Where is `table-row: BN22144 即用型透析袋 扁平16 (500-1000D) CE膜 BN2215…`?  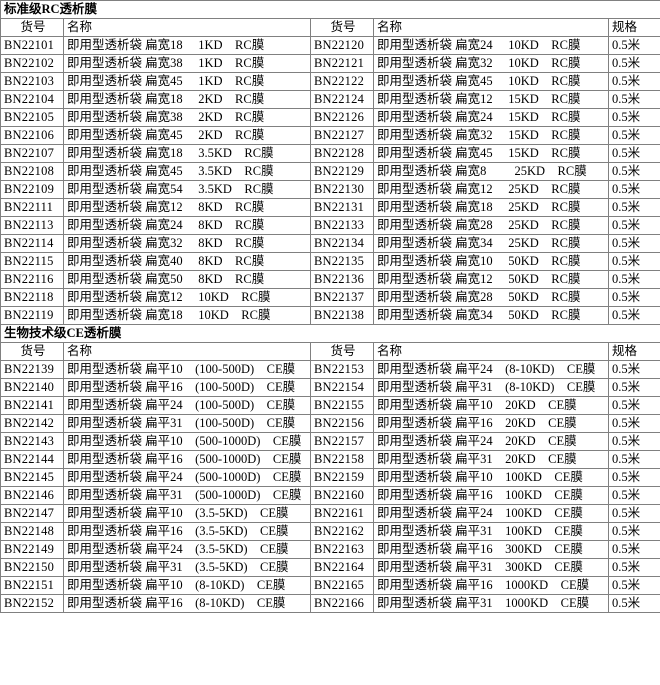 table-row: BN22144 即用型透析袋 扁平16 (500-1000D) CE膜 BN2215… is located at coordinates (330, 459).